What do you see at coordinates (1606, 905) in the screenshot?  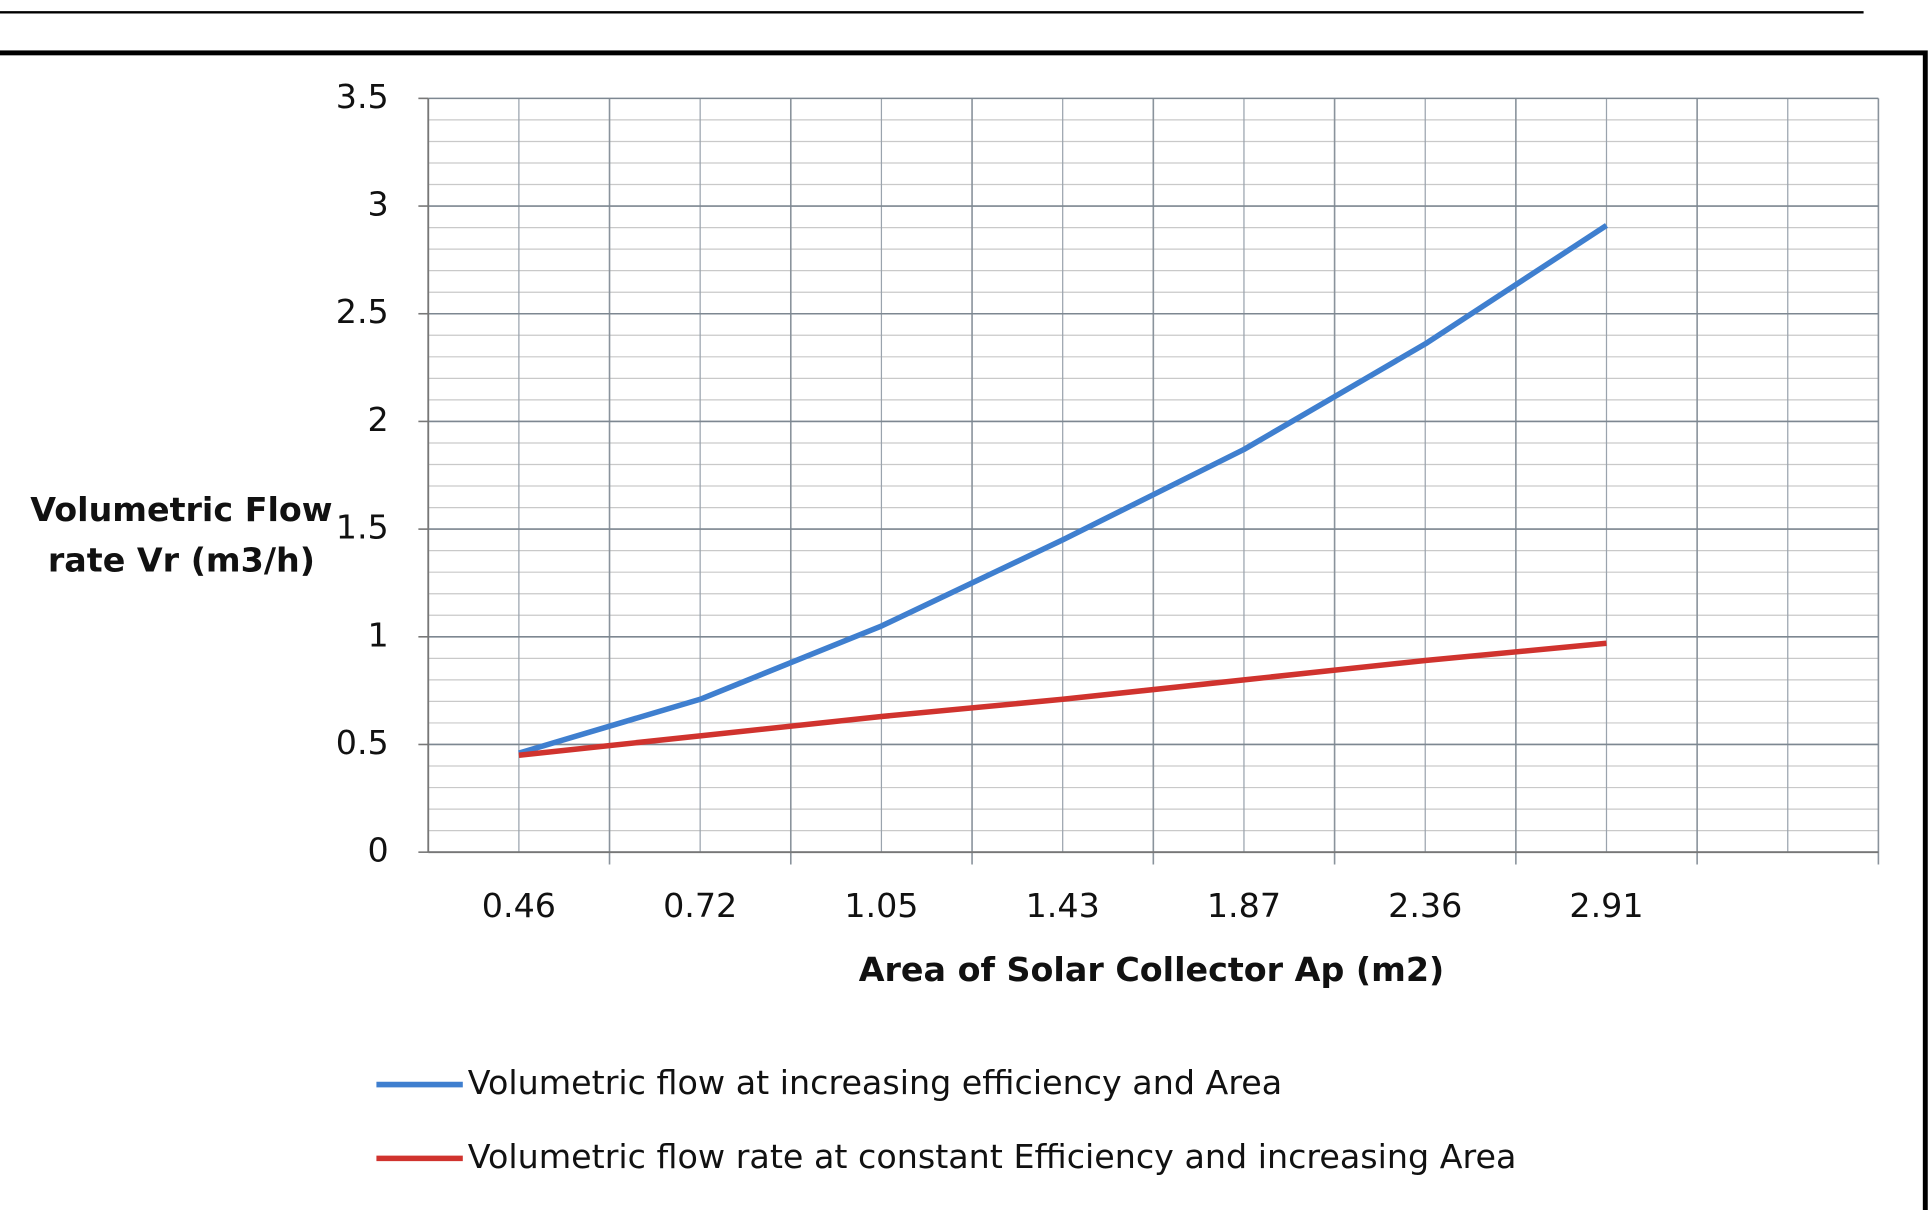 I see `x-tick-label: 2.91` at bounding box center [1606, 905].